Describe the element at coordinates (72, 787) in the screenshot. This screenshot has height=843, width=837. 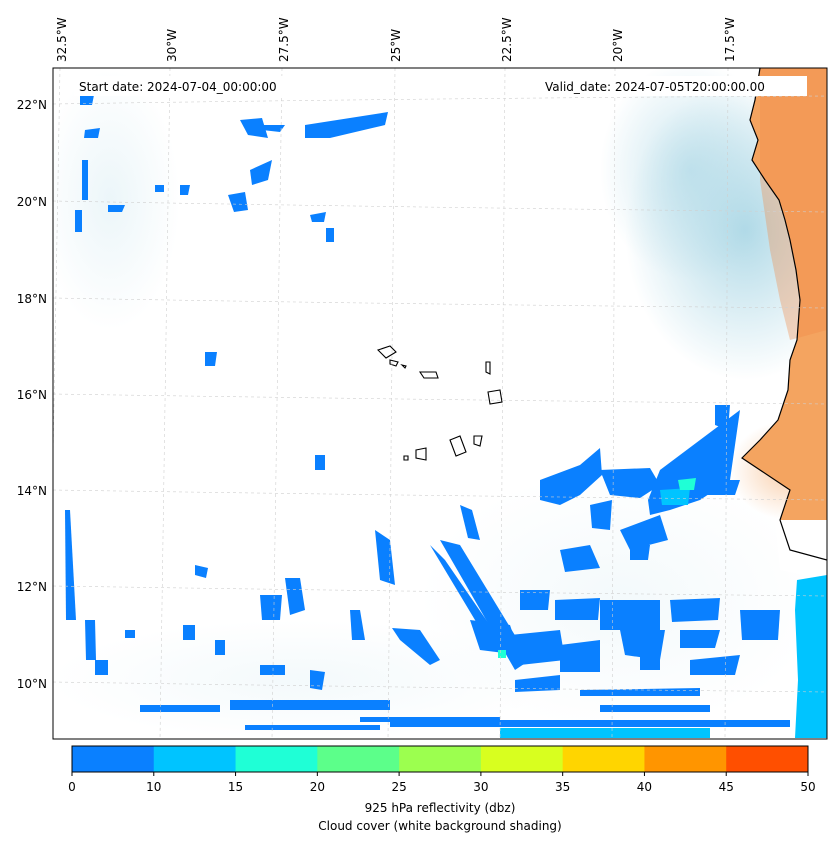
I see `colorbar-tick-label: 0` at that location.